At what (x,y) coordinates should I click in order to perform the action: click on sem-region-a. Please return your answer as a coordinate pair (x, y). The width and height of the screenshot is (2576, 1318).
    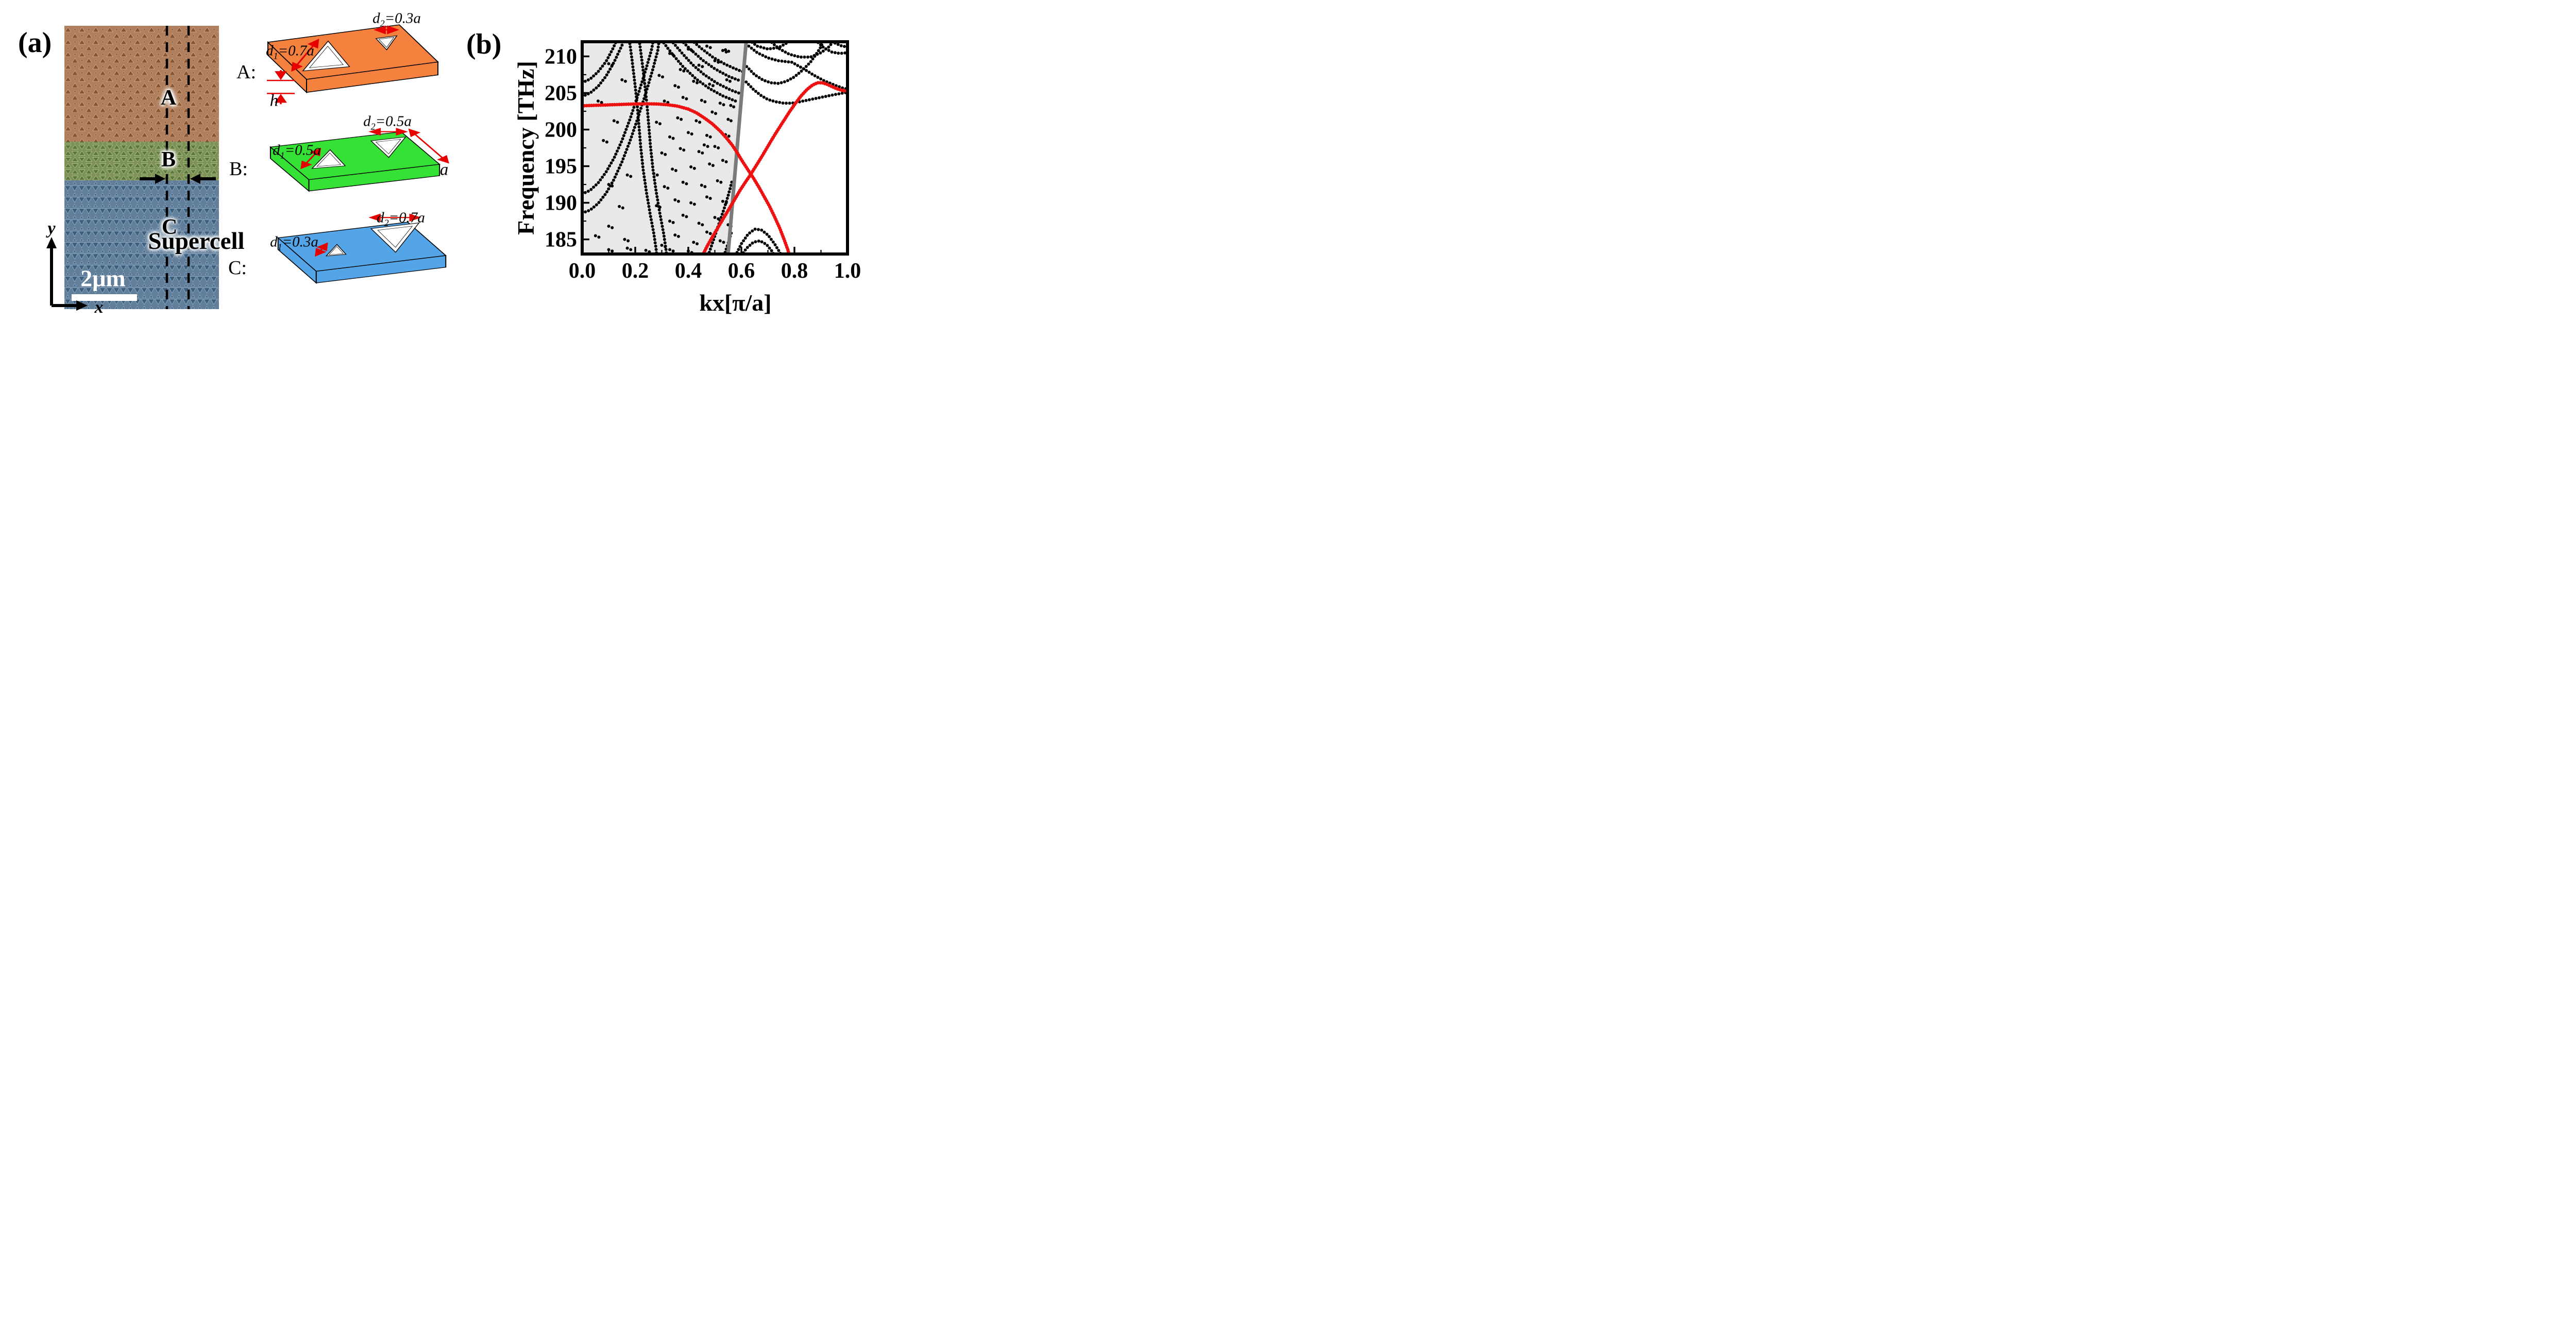
    Looking at the image, I should click on (141, 84).